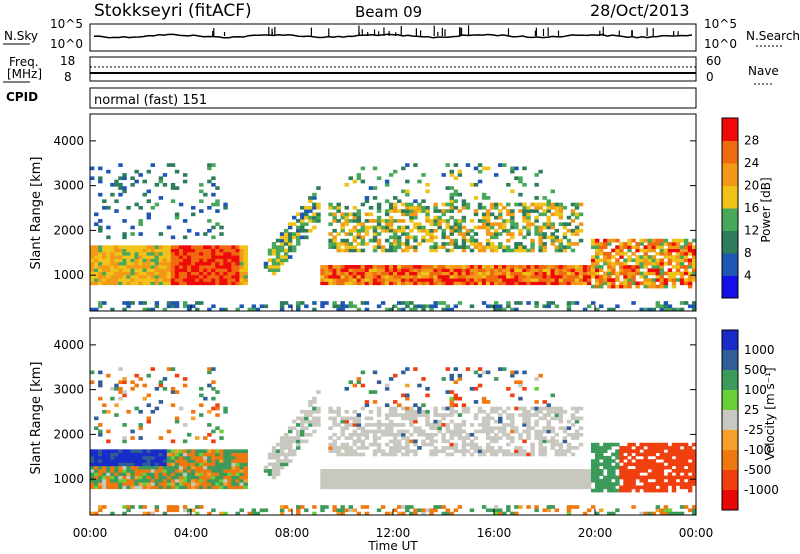 The height and width of the screenshot is (554, 800). What do you see at coordinates (401, 34) in the screenshot?
I see `noise-panel: N.Sky 10^5 10^0 10^5 10^0 N.Search` at bounding box center [401, 34].